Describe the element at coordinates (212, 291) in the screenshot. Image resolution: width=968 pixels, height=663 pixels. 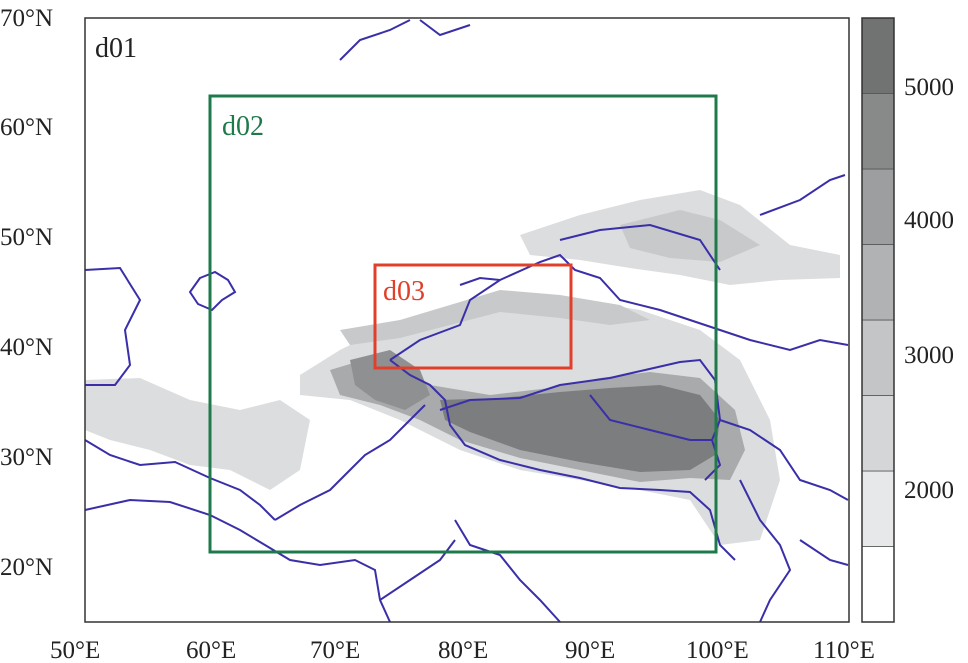
I see `caspian-sea-outline` at that location.